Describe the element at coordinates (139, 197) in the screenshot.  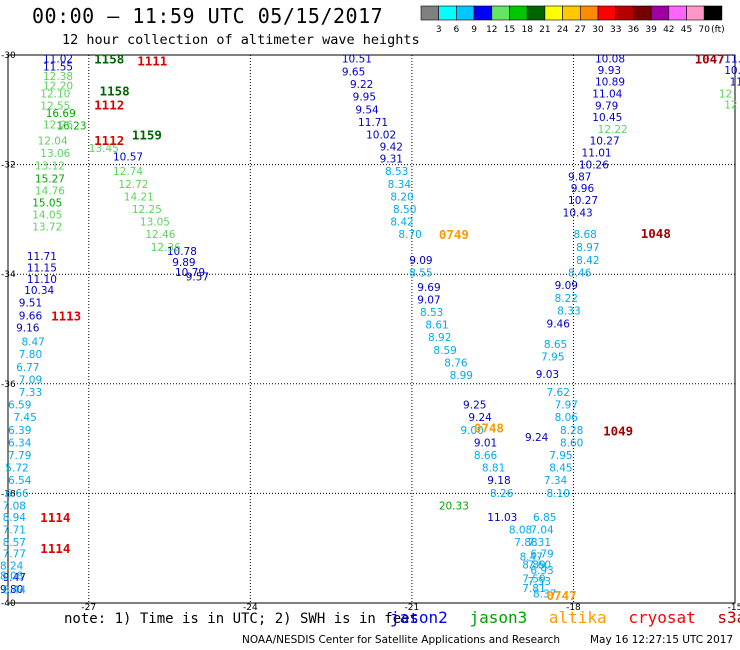
I see `wave-height-label: 14.21` at that location.